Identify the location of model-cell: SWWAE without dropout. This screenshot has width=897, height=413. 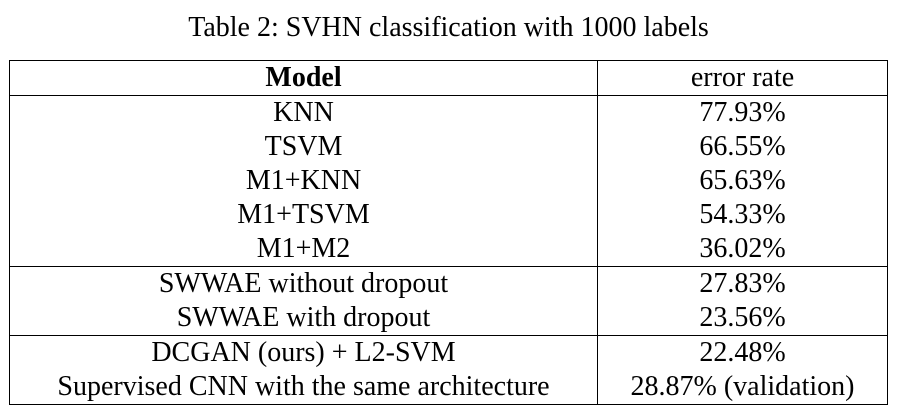
(303, 283).